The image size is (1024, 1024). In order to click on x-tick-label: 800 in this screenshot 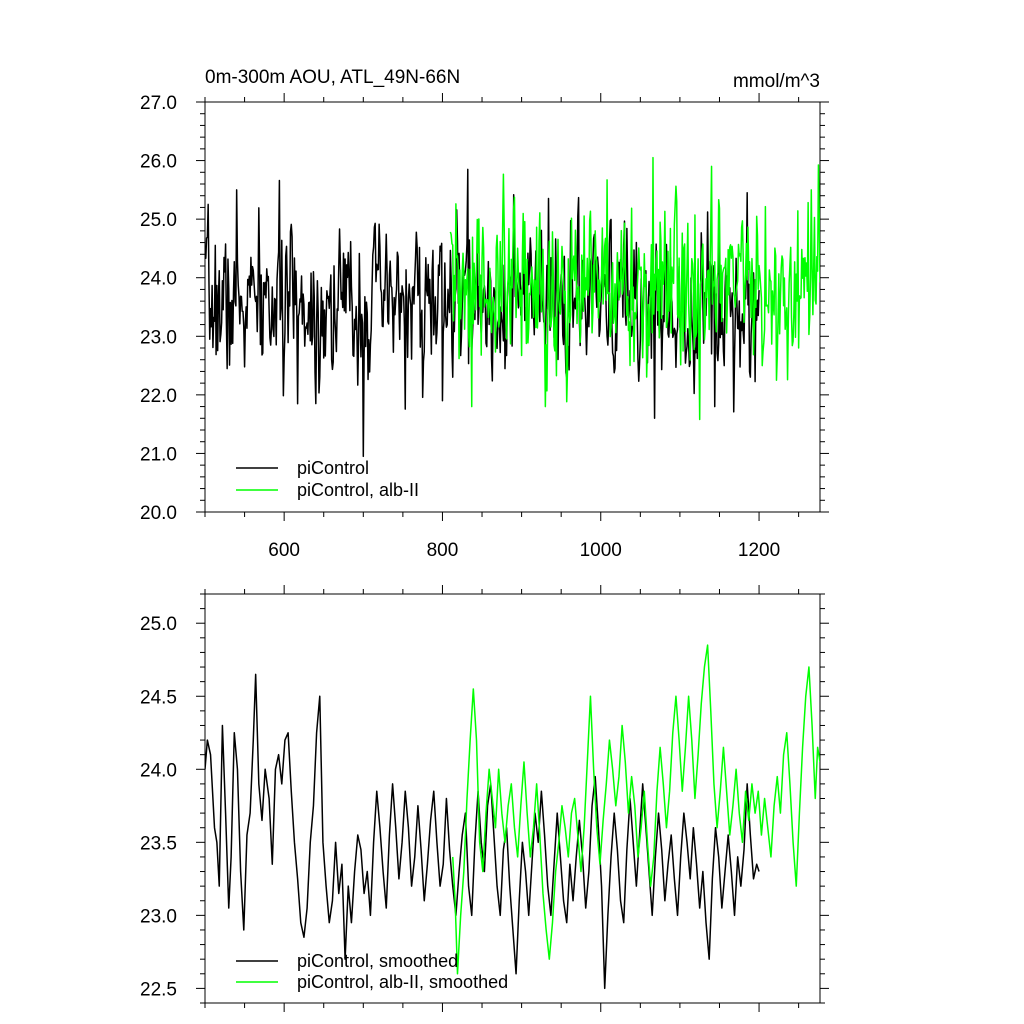, I will do `click(443, 550)`.